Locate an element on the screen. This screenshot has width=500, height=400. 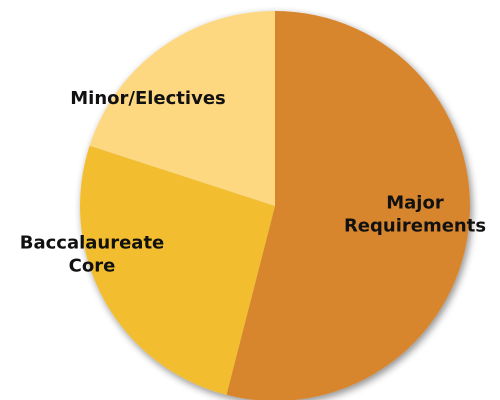
slice-label-line: Minor/Electives is located at coordinates (148, 98).